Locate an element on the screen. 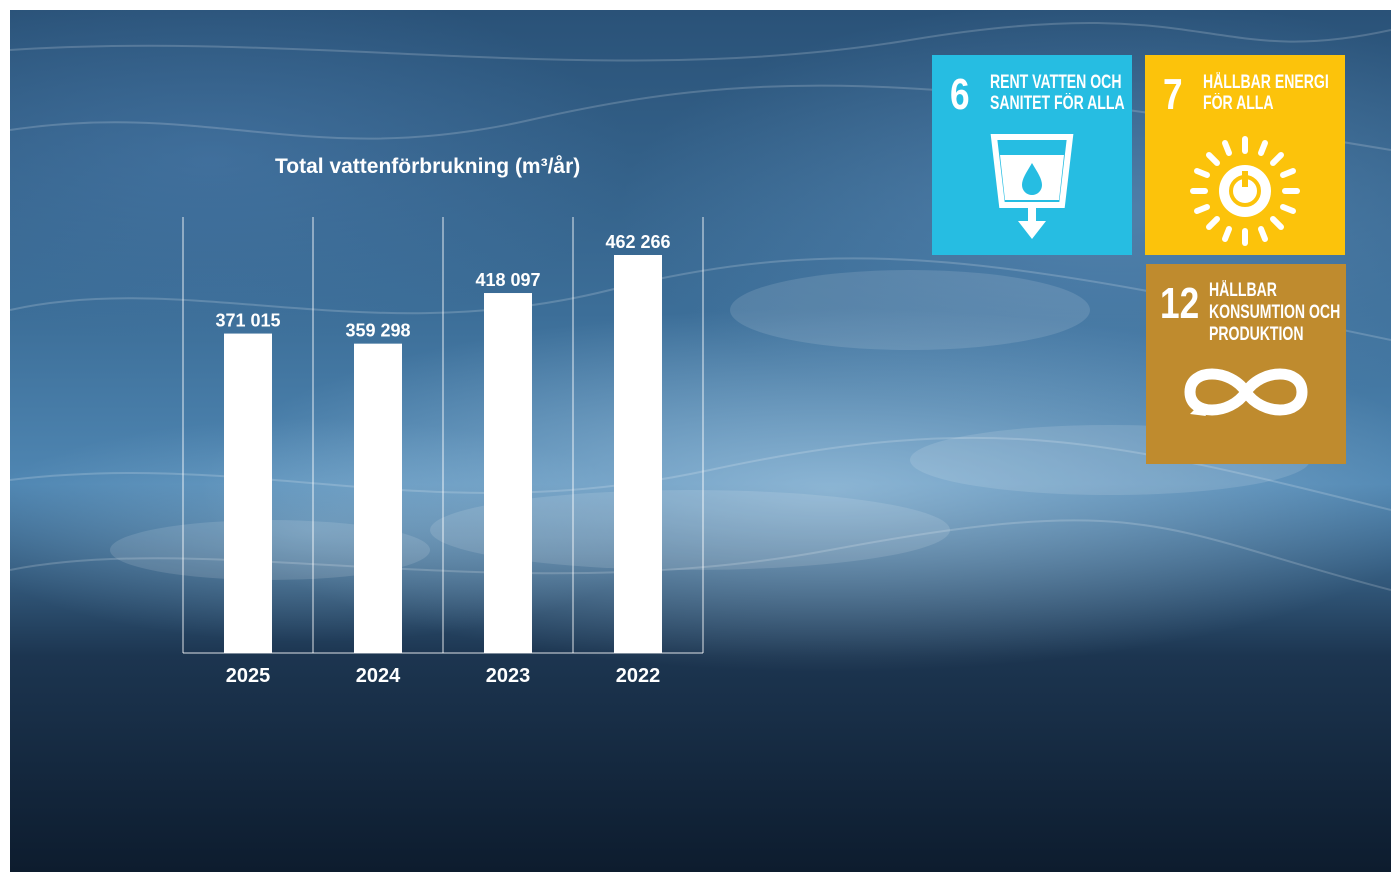 The height and width of the screenshot is (872, 1391). chart-value-label: 371 015 is located at coordinates (247, 321).